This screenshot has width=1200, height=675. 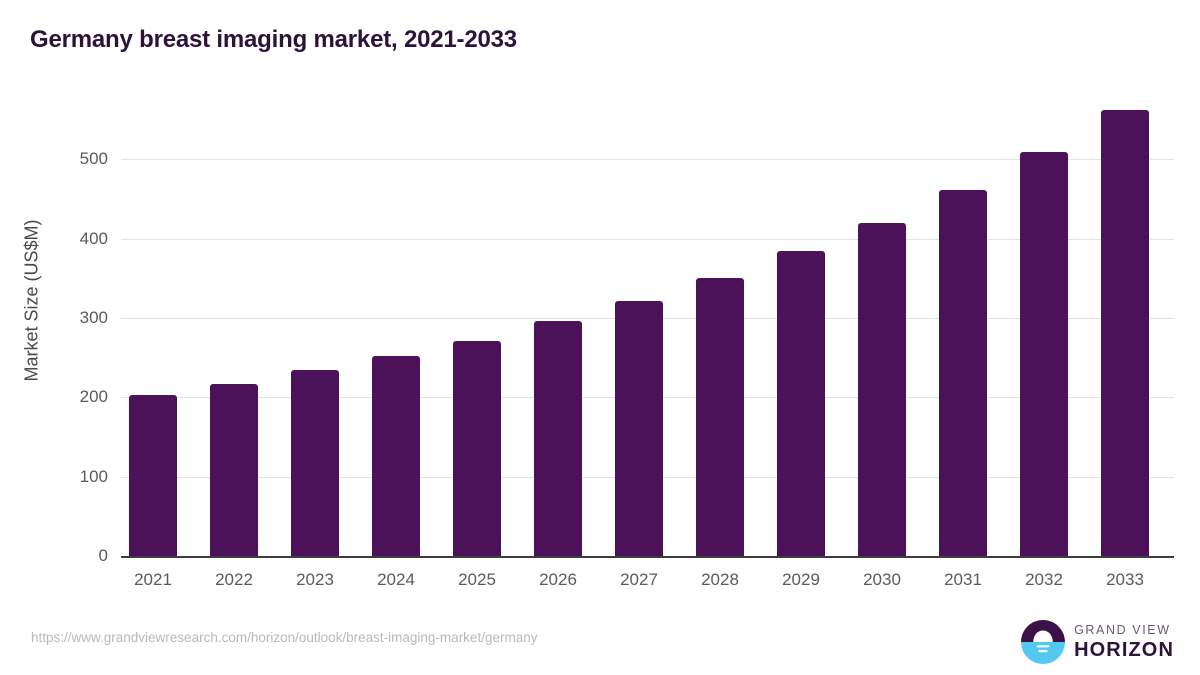 I want to click on x-axis-tick-label: 2021, so click(x=153, y=579).